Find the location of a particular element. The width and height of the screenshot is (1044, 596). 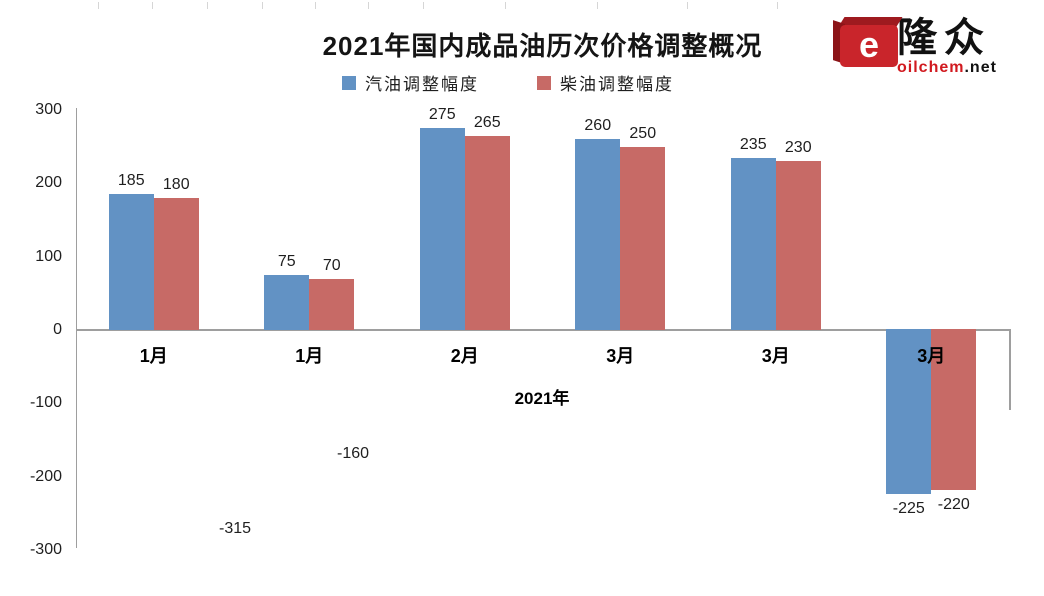

floating-annotation: -160 is located at coordinates (353, 453).